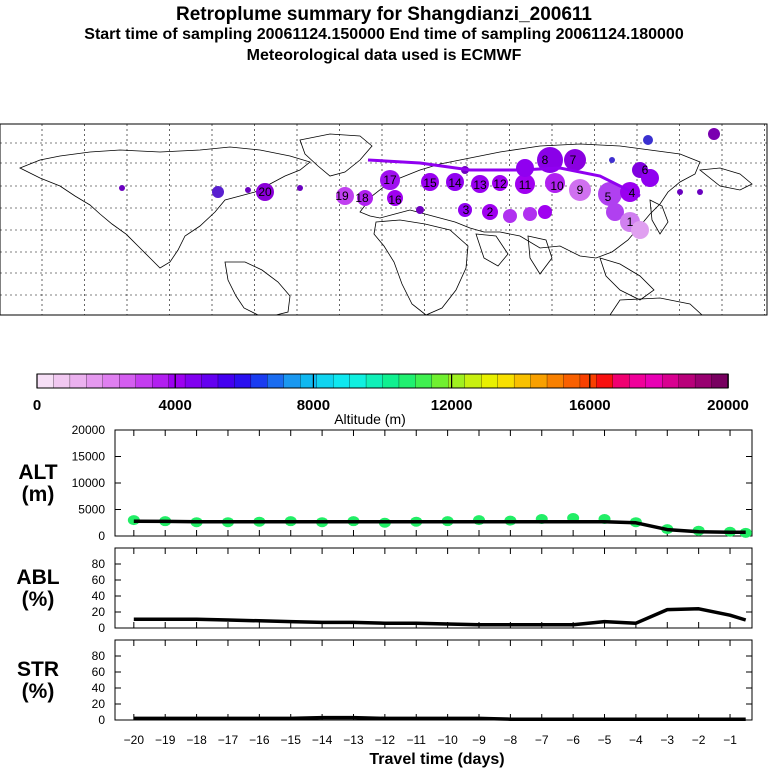 This screenshot has width=768, height=768. What do you see at coordinates (479, 740) in the screenshot?
I see `x-tick-label: −9` at bounding box center [479, 740].